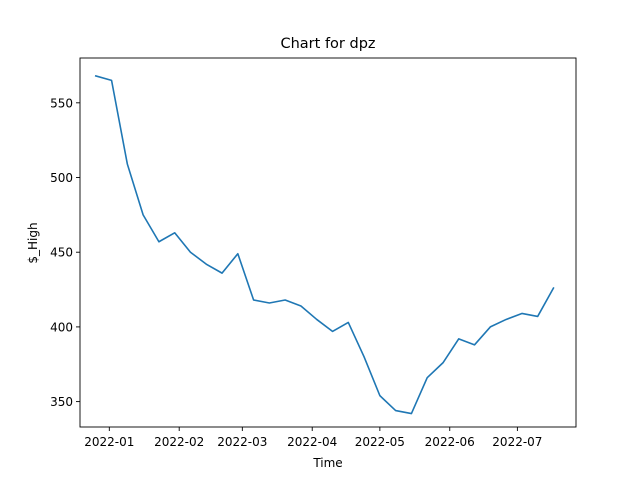 The height and width of the screenshot is (480, 640). I want to click on x-axis-label: Time, so click(327, 463).